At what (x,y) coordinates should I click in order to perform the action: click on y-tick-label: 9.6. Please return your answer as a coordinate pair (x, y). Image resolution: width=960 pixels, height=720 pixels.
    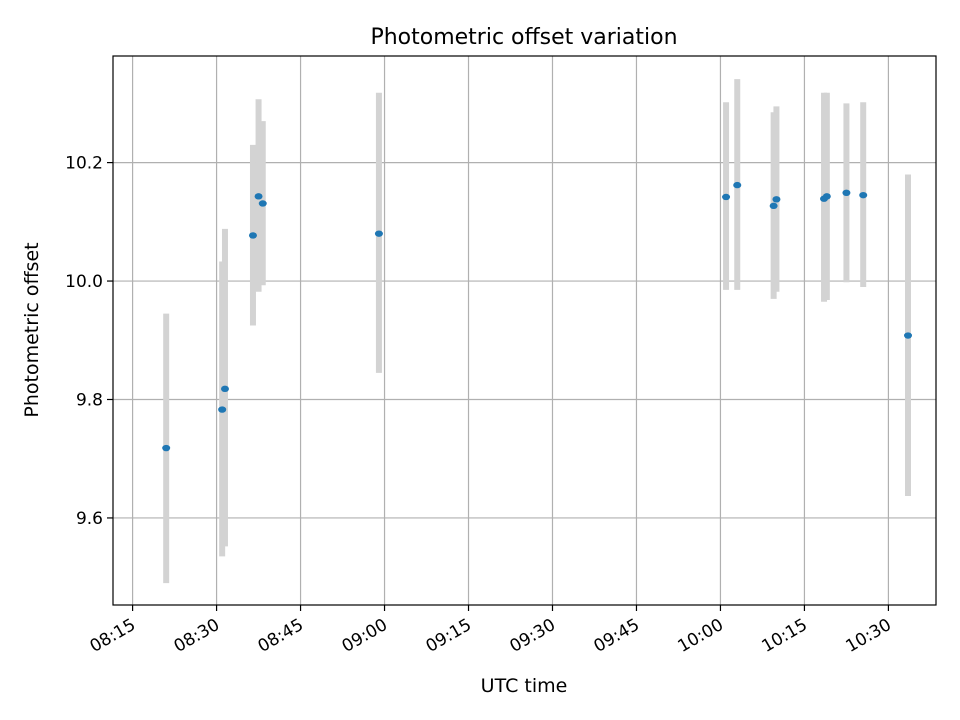
    Looking at the image, I should click on (89, 519).